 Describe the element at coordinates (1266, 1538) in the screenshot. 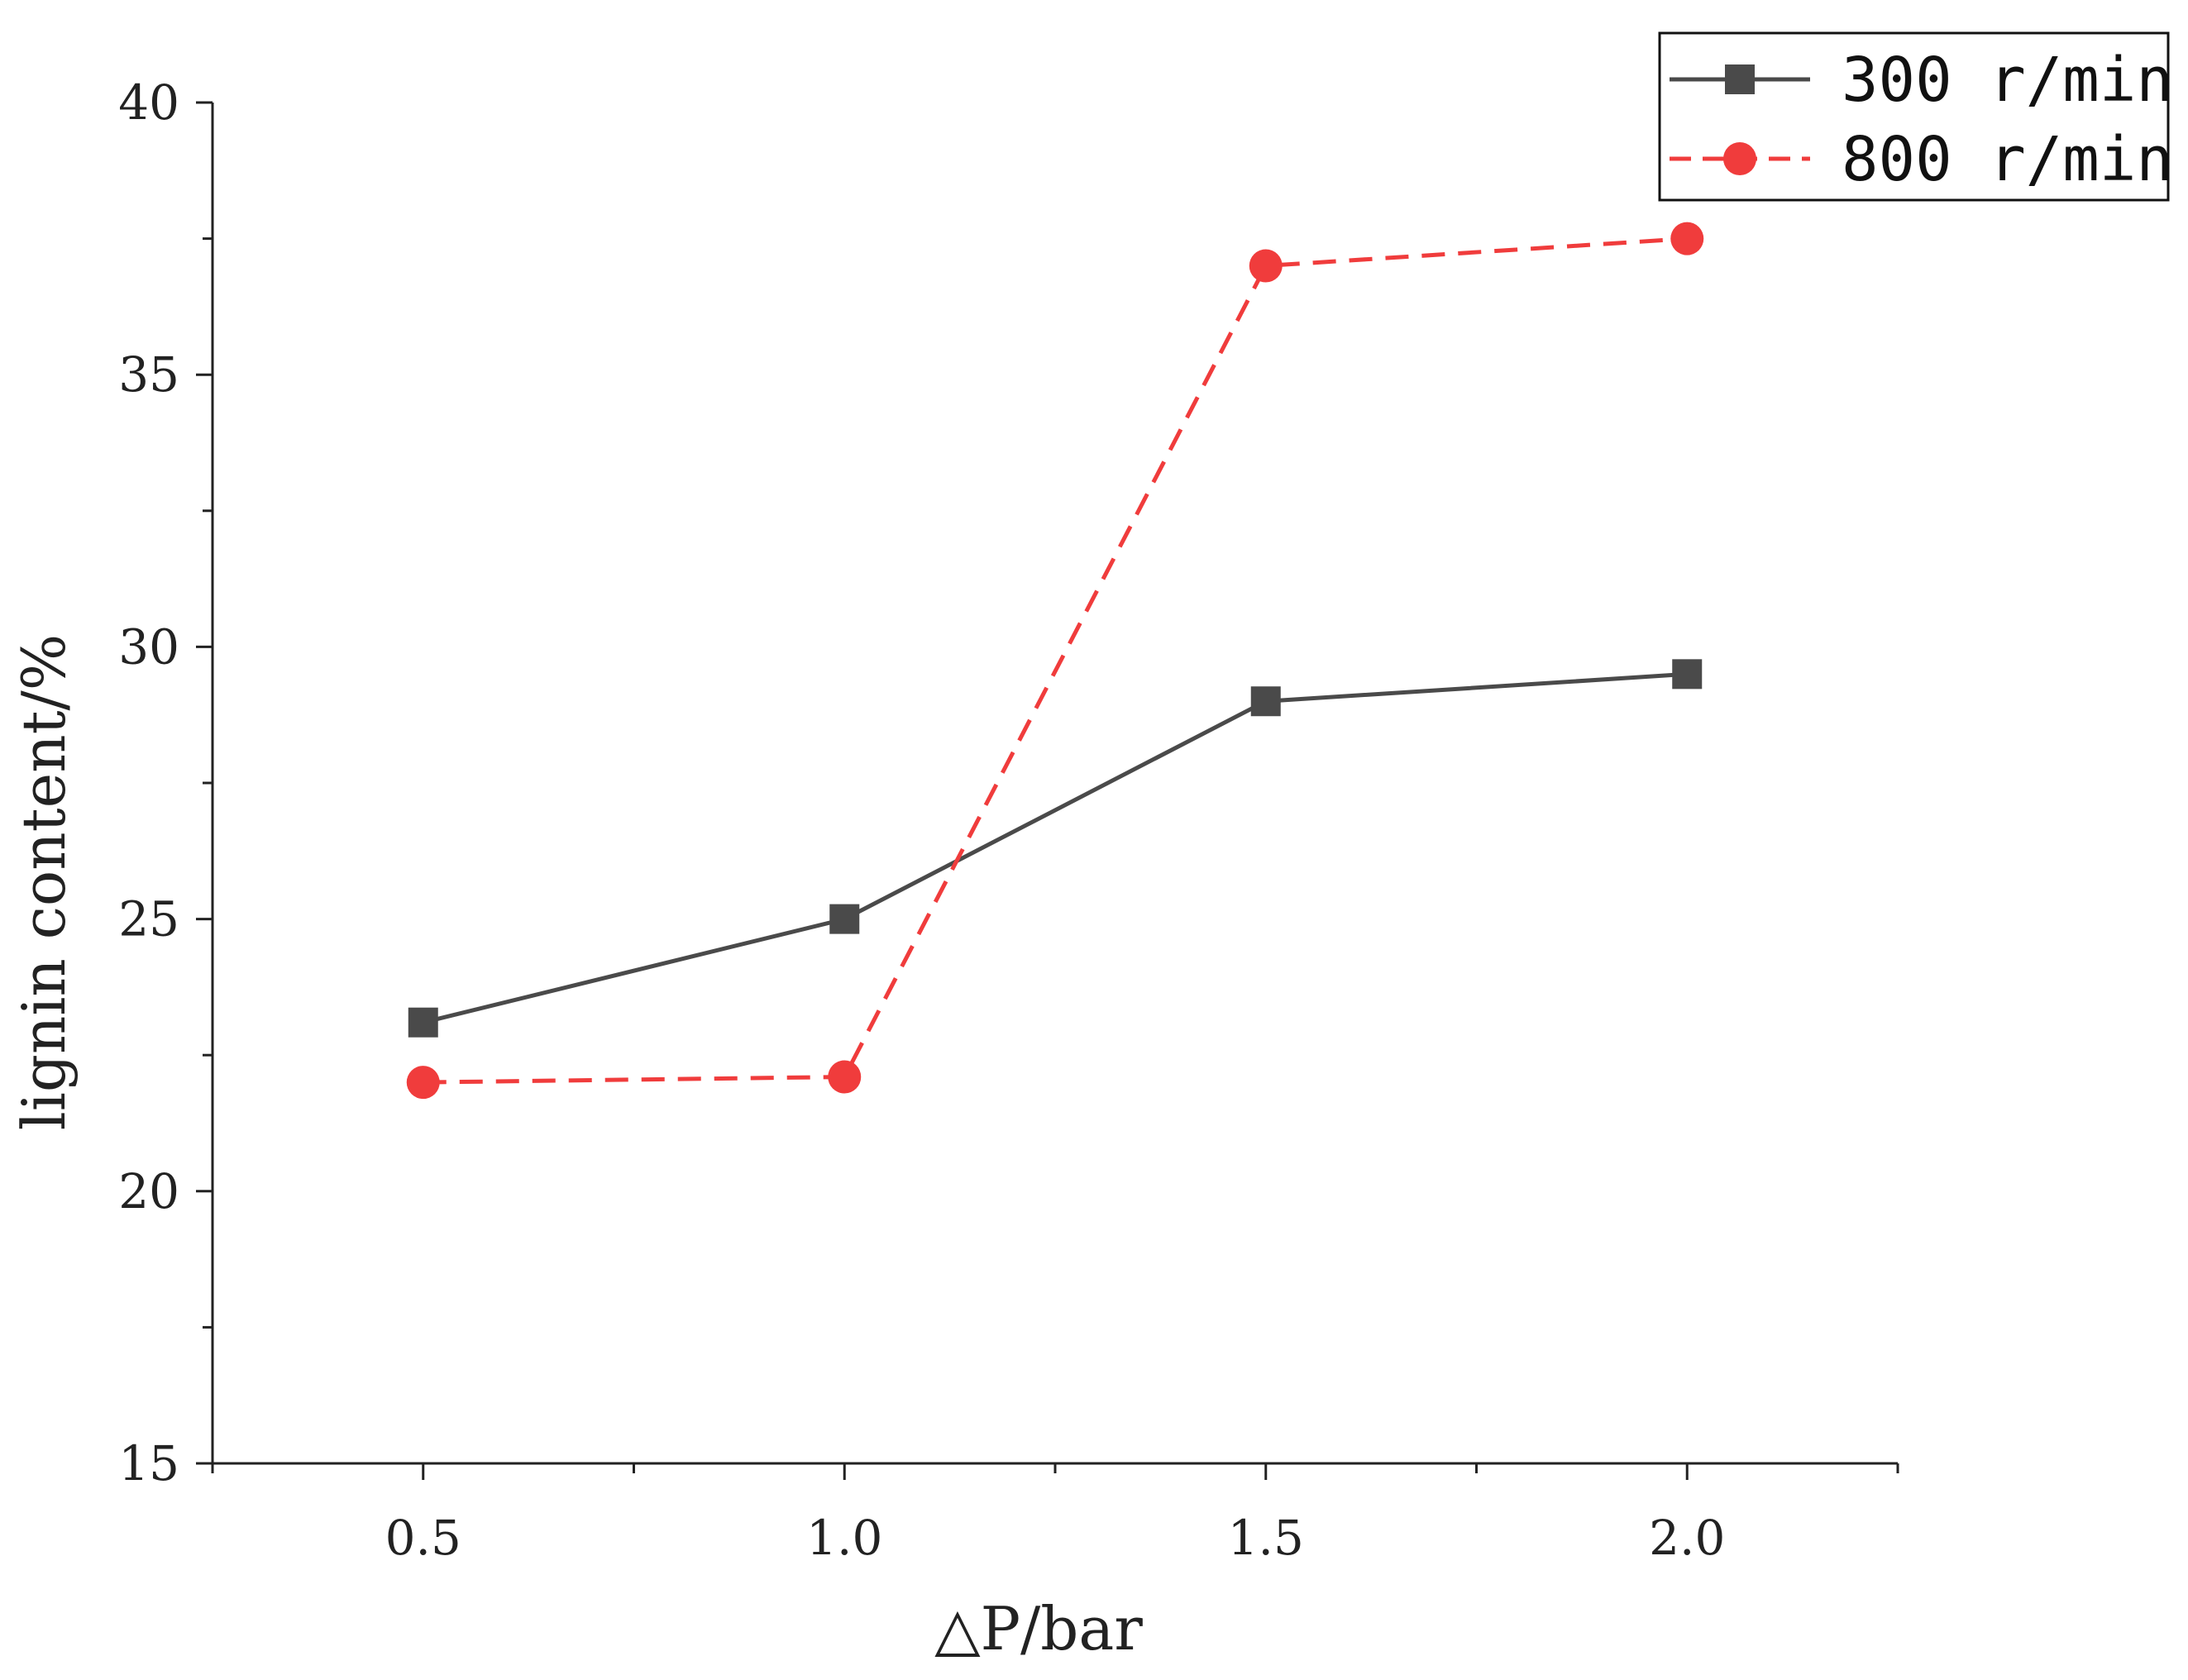

I see `x-tick-label: 1.5` at that location.